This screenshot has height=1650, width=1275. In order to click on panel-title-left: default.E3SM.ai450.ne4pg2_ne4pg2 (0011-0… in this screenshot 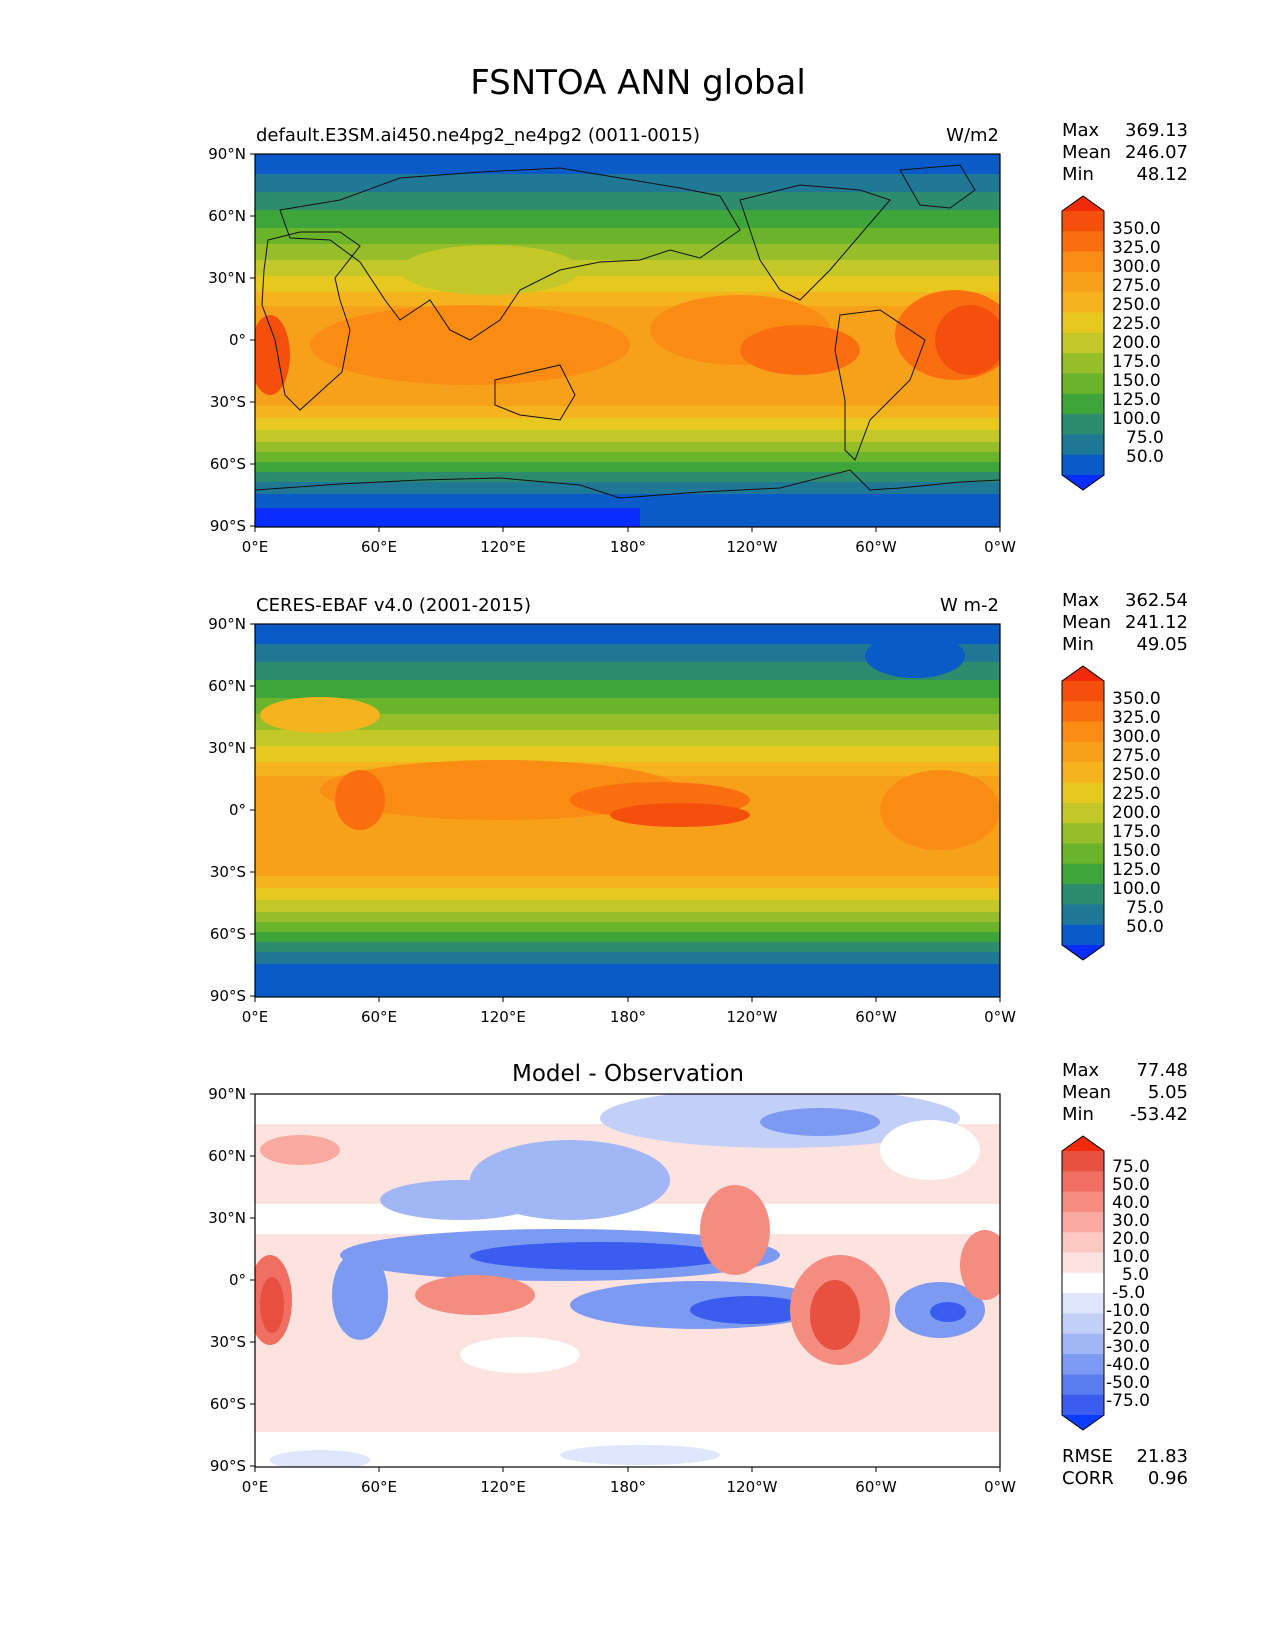, I will do `click(478, 135)`.